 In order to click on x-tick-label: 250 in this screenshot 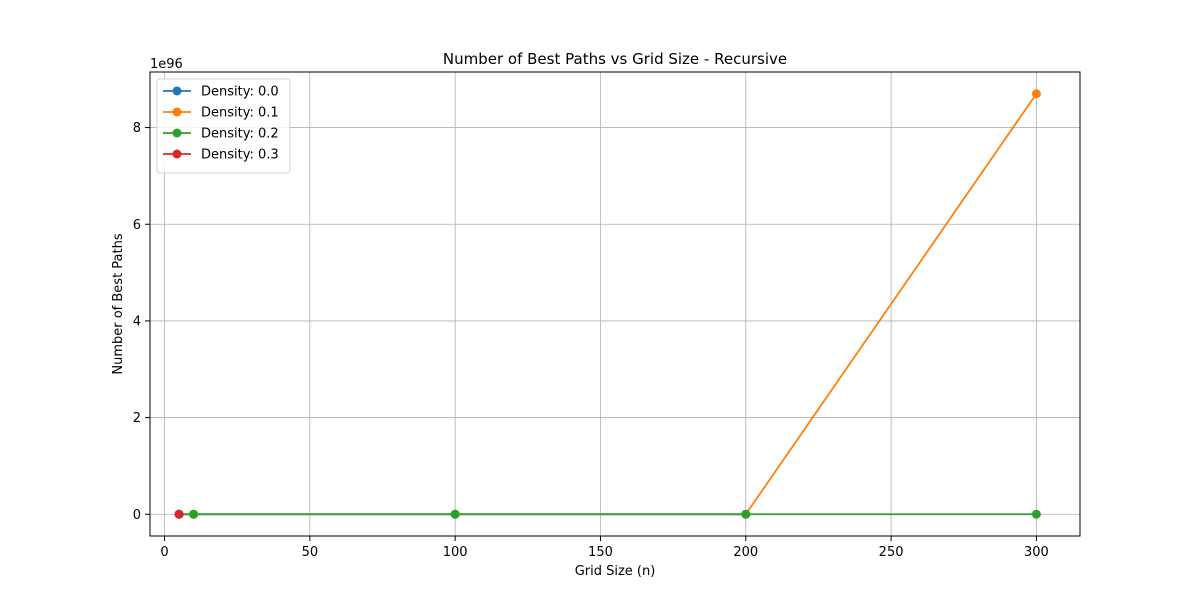, I will do `click(891, 552)`.